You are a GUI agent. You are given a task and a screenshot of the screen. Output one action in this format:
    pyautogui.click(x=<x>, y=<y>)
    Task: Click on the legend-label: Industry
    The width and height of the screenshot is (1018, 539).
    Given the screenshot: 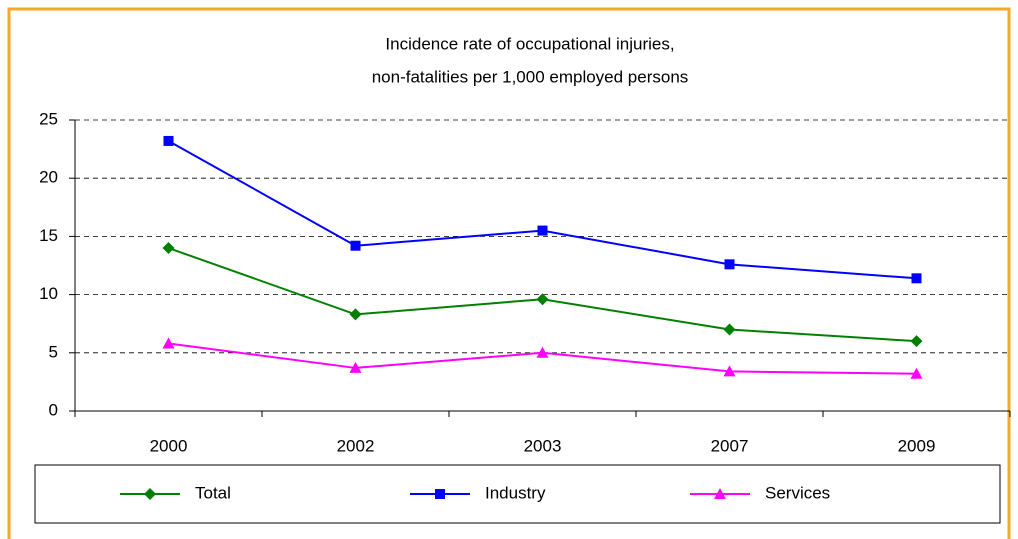 What is the action you would take?
    pyautogui.click(x=515, y=492)
    